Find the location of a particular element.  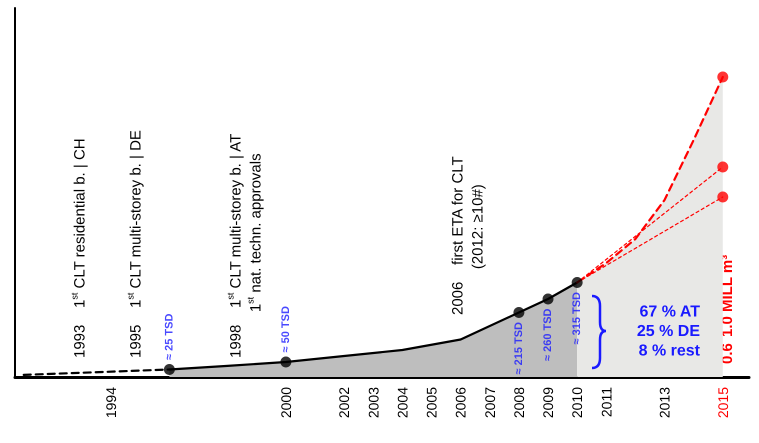

annotation: 67 % AT 25 % DE 8 % rest is located at coordinates (668, 331).